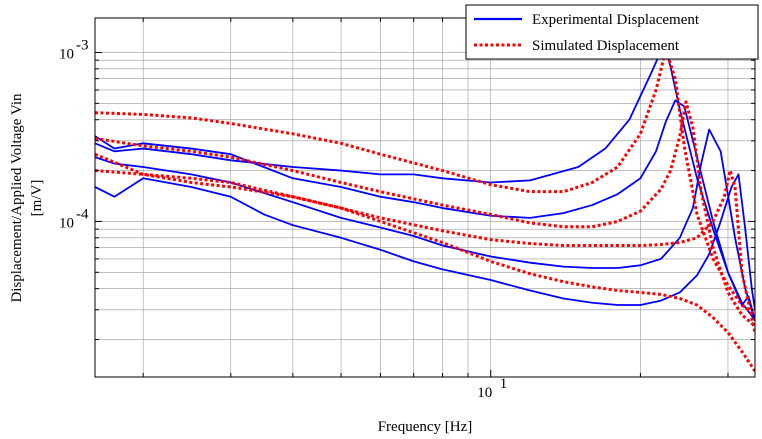  Describe the element at coordinates (616, 20) in the screenshot. I see `legend-label-experimental: Experimental Displacement` at that location.